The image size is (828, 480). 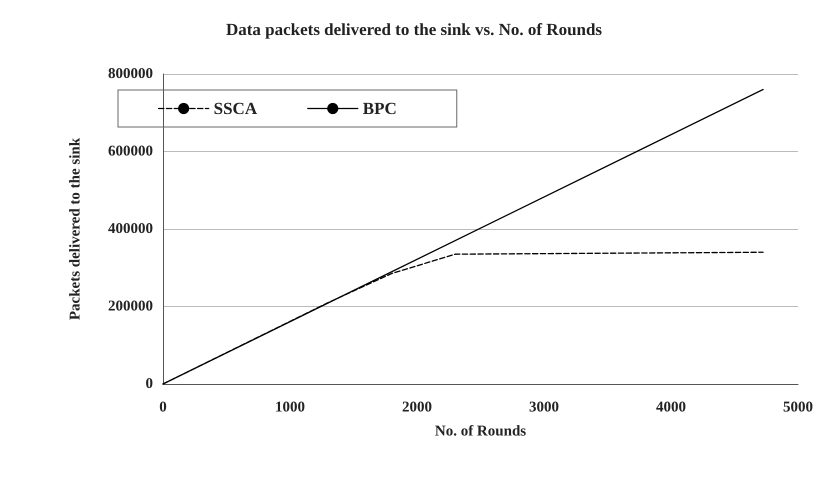 What do you see at coordinates (76, 228) in the screenshot?
I see `y-axis-title: Packets delivered to the sink` at bounding box center [76, 228].